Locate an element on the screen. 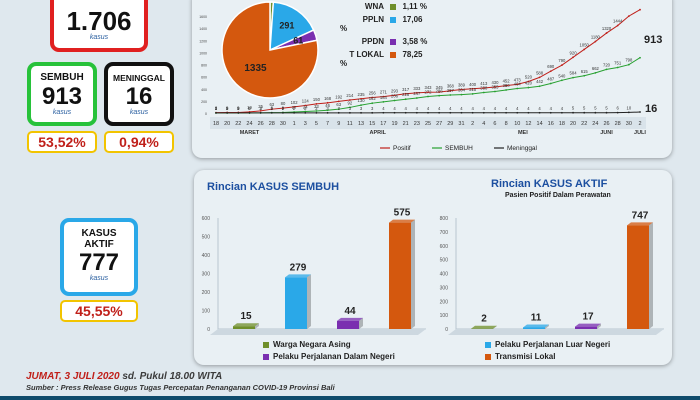 This screenshot has height=400, width=700. line-point-label: 293 is located at coordinates (395, 90).